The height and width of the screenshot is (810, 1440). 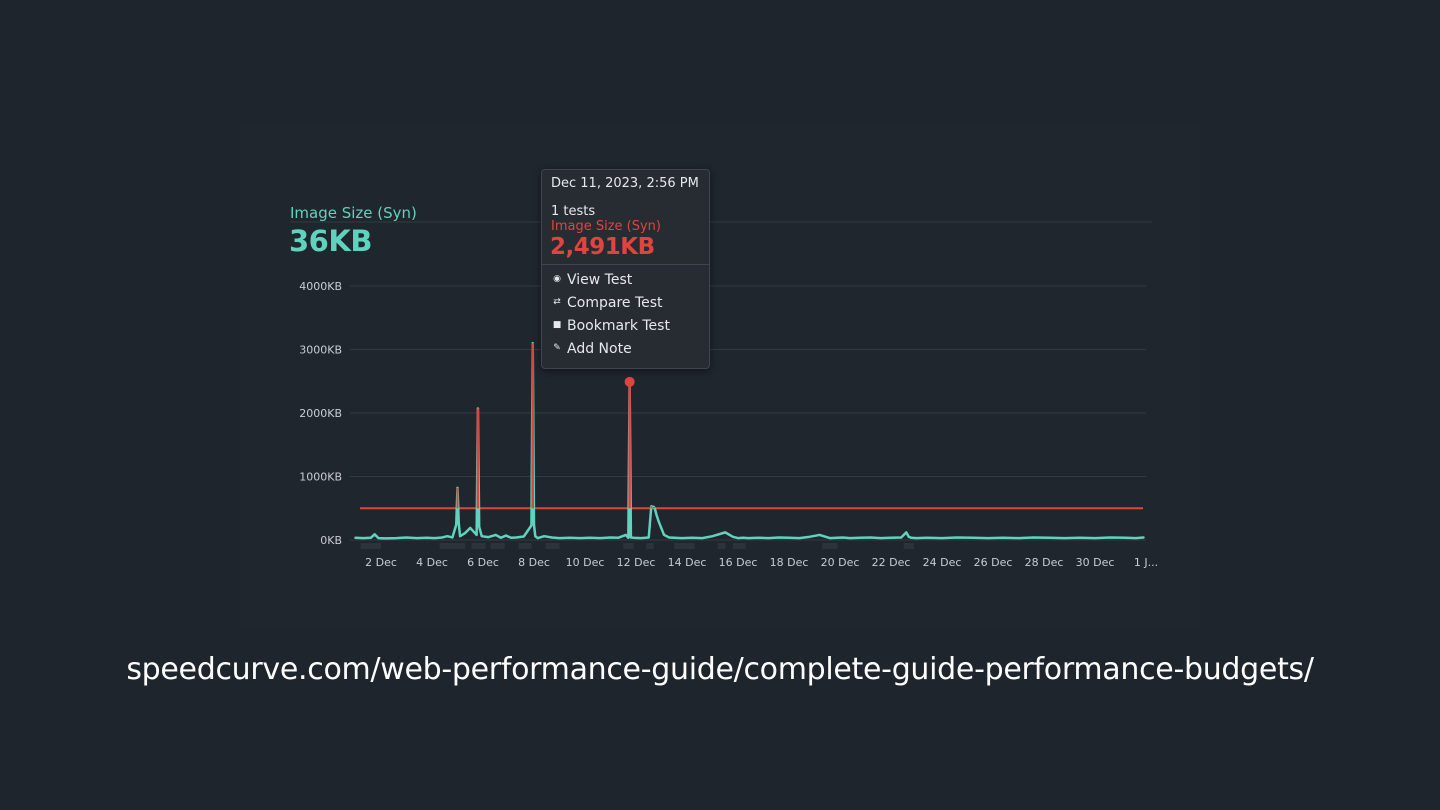 What do you see at coordinates (687, 562) in the screenshot?
I see `x-tick-label: 14 Dec` at bounding box center [687, 562].